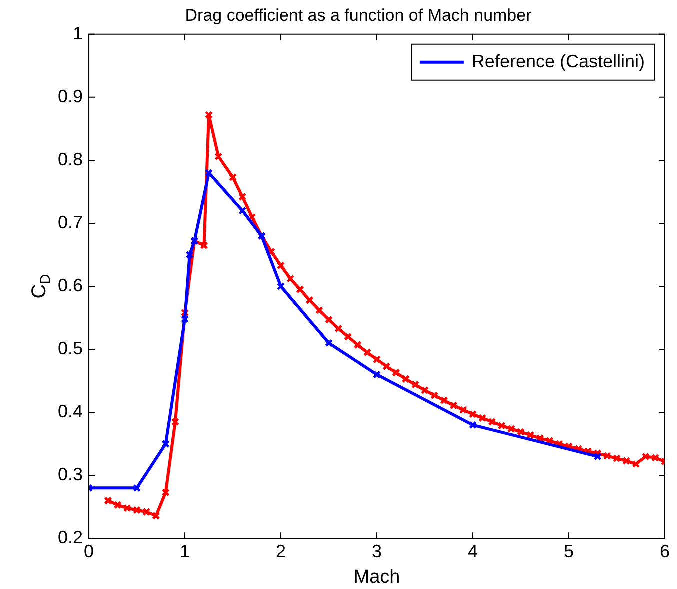  Describe the element at coordinates (569, 551) in the screenshot. I see `x-tick-label: 5` at that location.